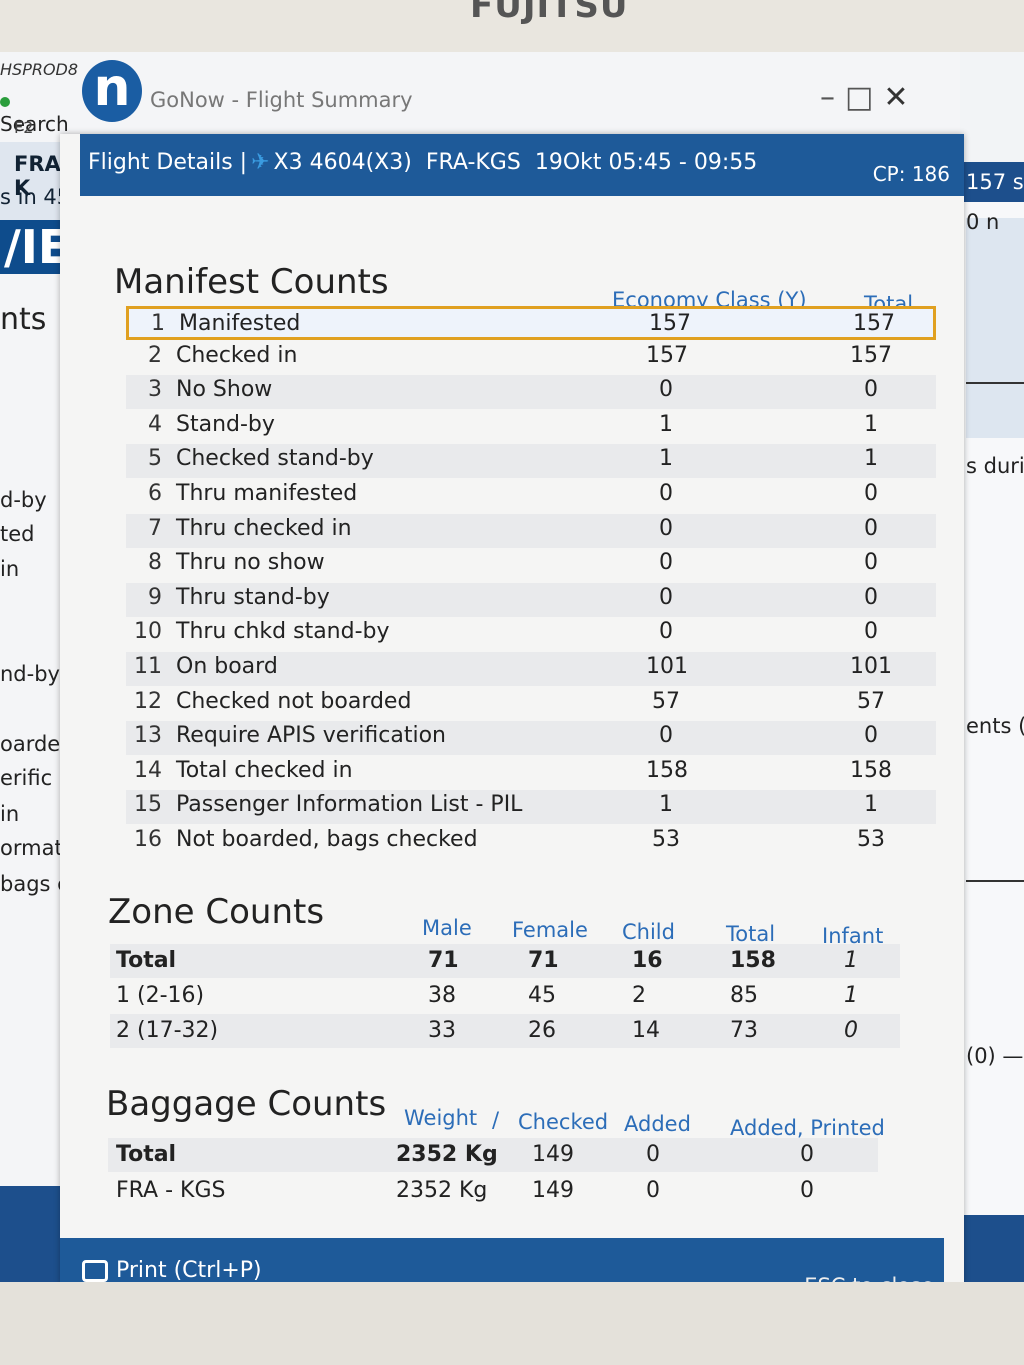 This screenshot has height=1365, width=1024. Describe the element at coordinates (646, 1030) in the screenshot. I see `zone-child-value: 14` at that location.